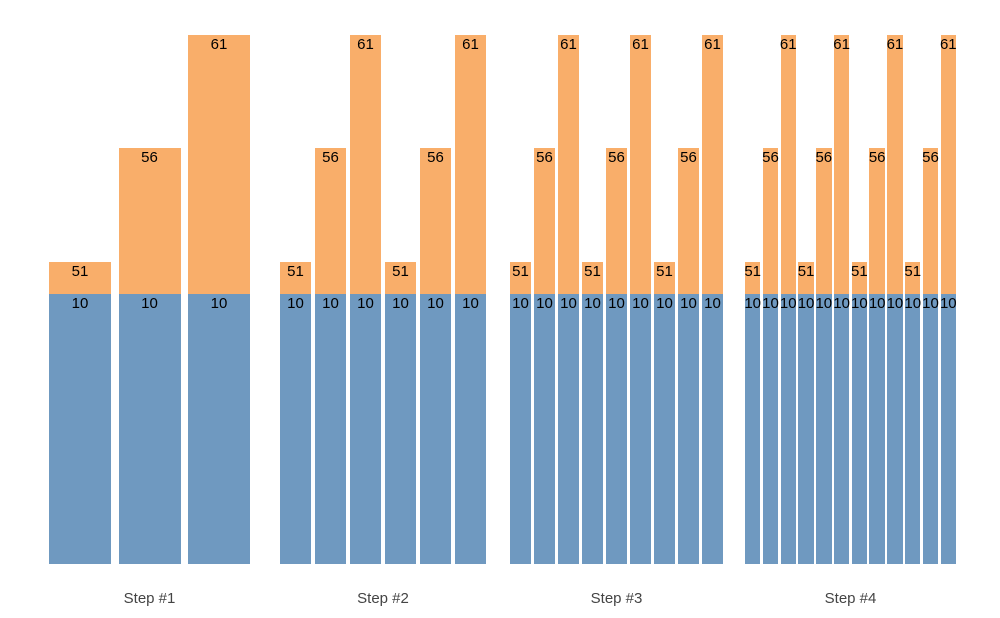 This screenshot has width=1000, height=618. I want to click on bar-step1-1: 51 10, so click(80, 413).